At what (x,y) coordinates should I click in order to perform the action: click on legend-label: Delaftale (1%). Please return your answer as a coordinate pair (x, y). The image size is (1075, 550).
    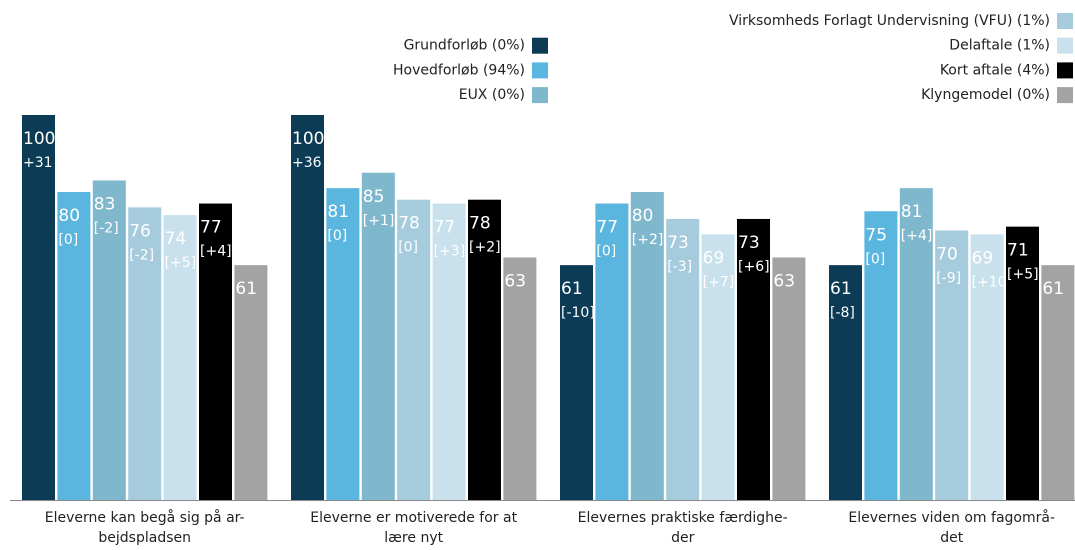
    Looking at the image, I should click on (999, 46).